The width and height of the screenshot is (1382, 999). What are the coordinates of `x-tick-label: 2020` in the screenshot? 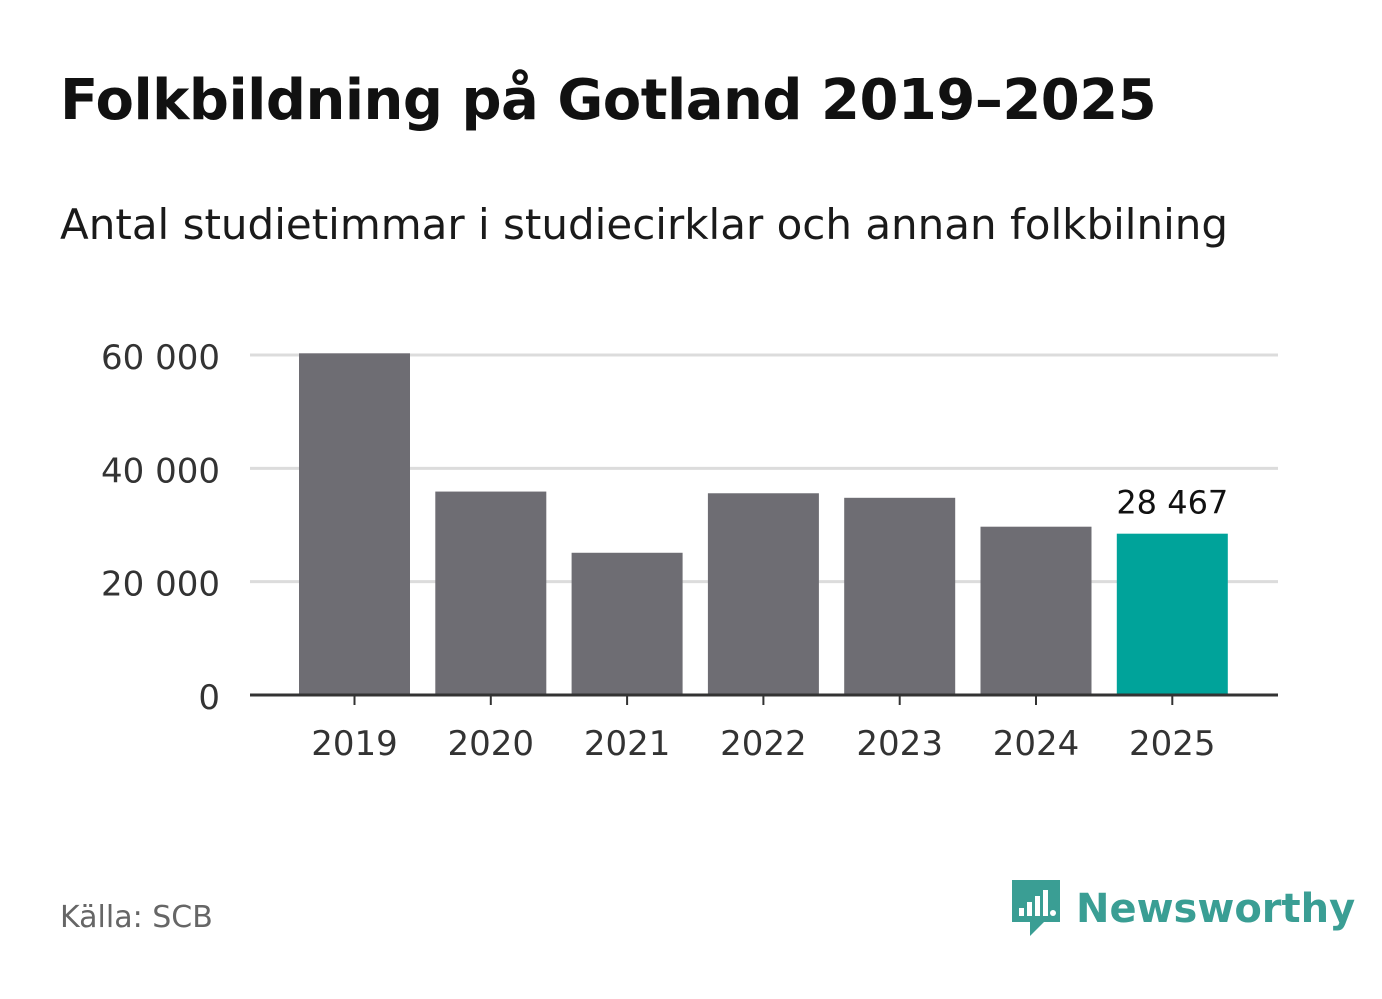 It's located at (491, 744).